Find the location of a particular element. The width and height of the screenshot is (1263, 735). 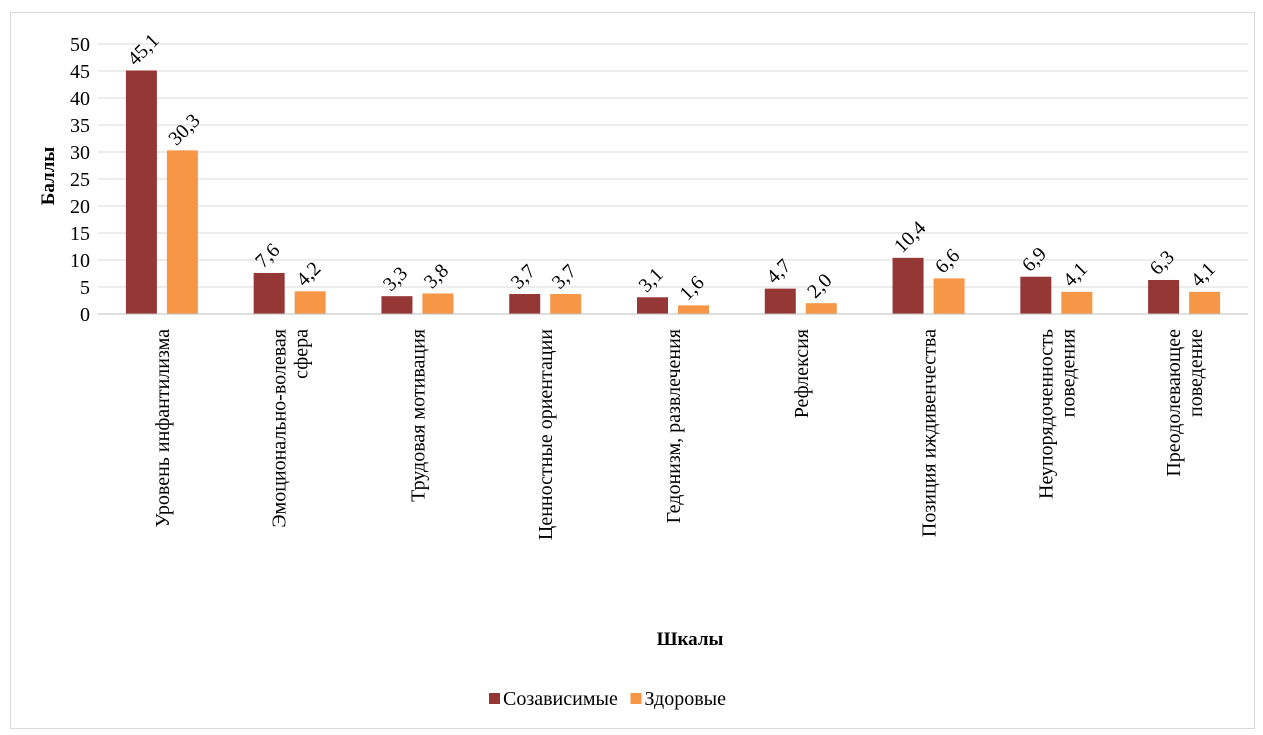

y-tick-label: 30 is located at coordinates (80, 153).